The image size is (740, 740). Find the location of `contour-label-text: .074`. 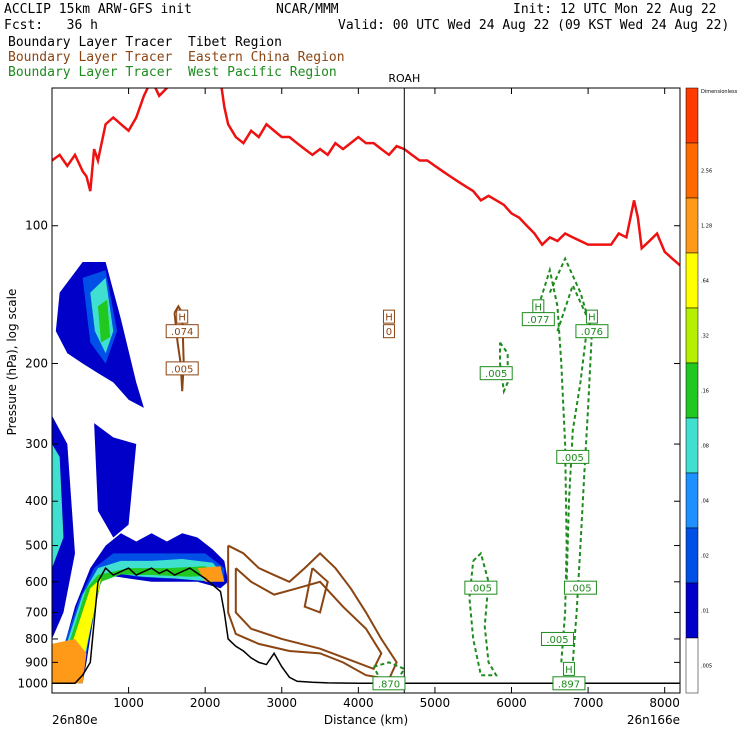

contour-label-text: .074 is located at coordinates (182, 332).